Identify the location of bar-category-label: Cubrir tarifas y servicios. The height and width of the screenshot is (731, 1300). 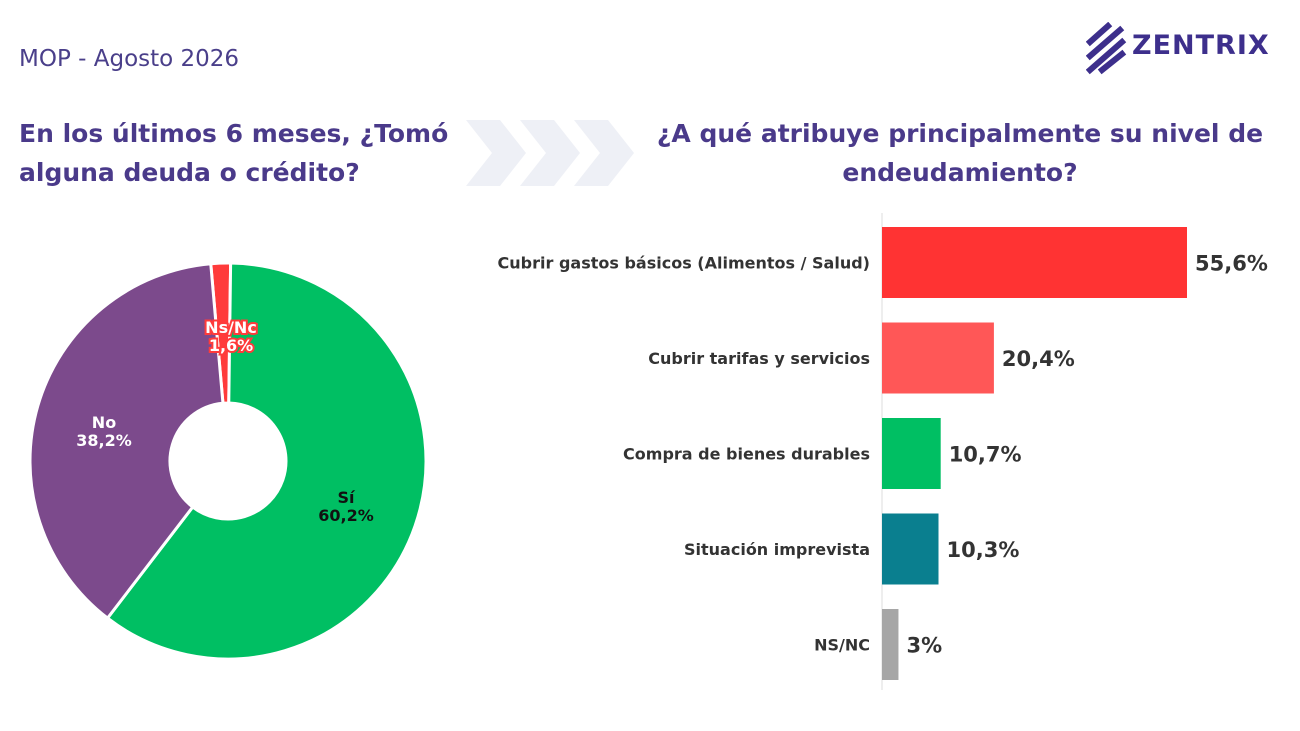
(759, 358).